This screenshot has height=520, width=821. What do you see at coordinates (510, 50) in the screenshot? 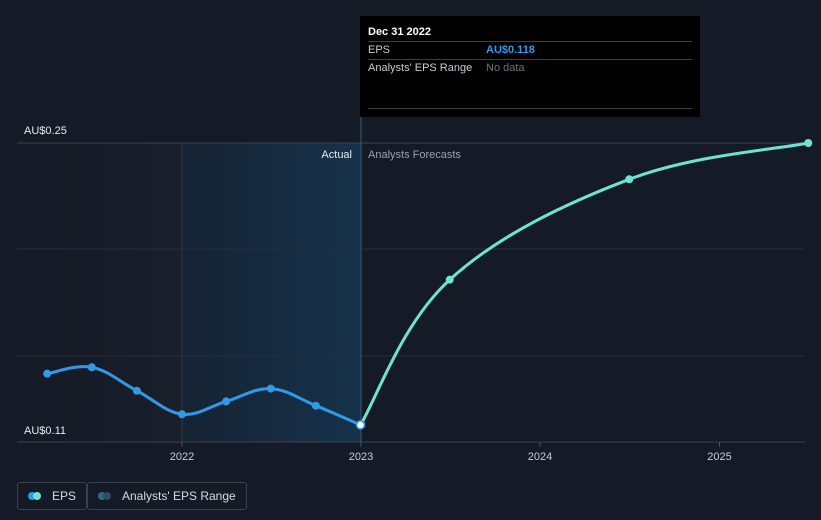
I see `tooltip-eps-value: AU$0.118` at bounding box center [510, 50].